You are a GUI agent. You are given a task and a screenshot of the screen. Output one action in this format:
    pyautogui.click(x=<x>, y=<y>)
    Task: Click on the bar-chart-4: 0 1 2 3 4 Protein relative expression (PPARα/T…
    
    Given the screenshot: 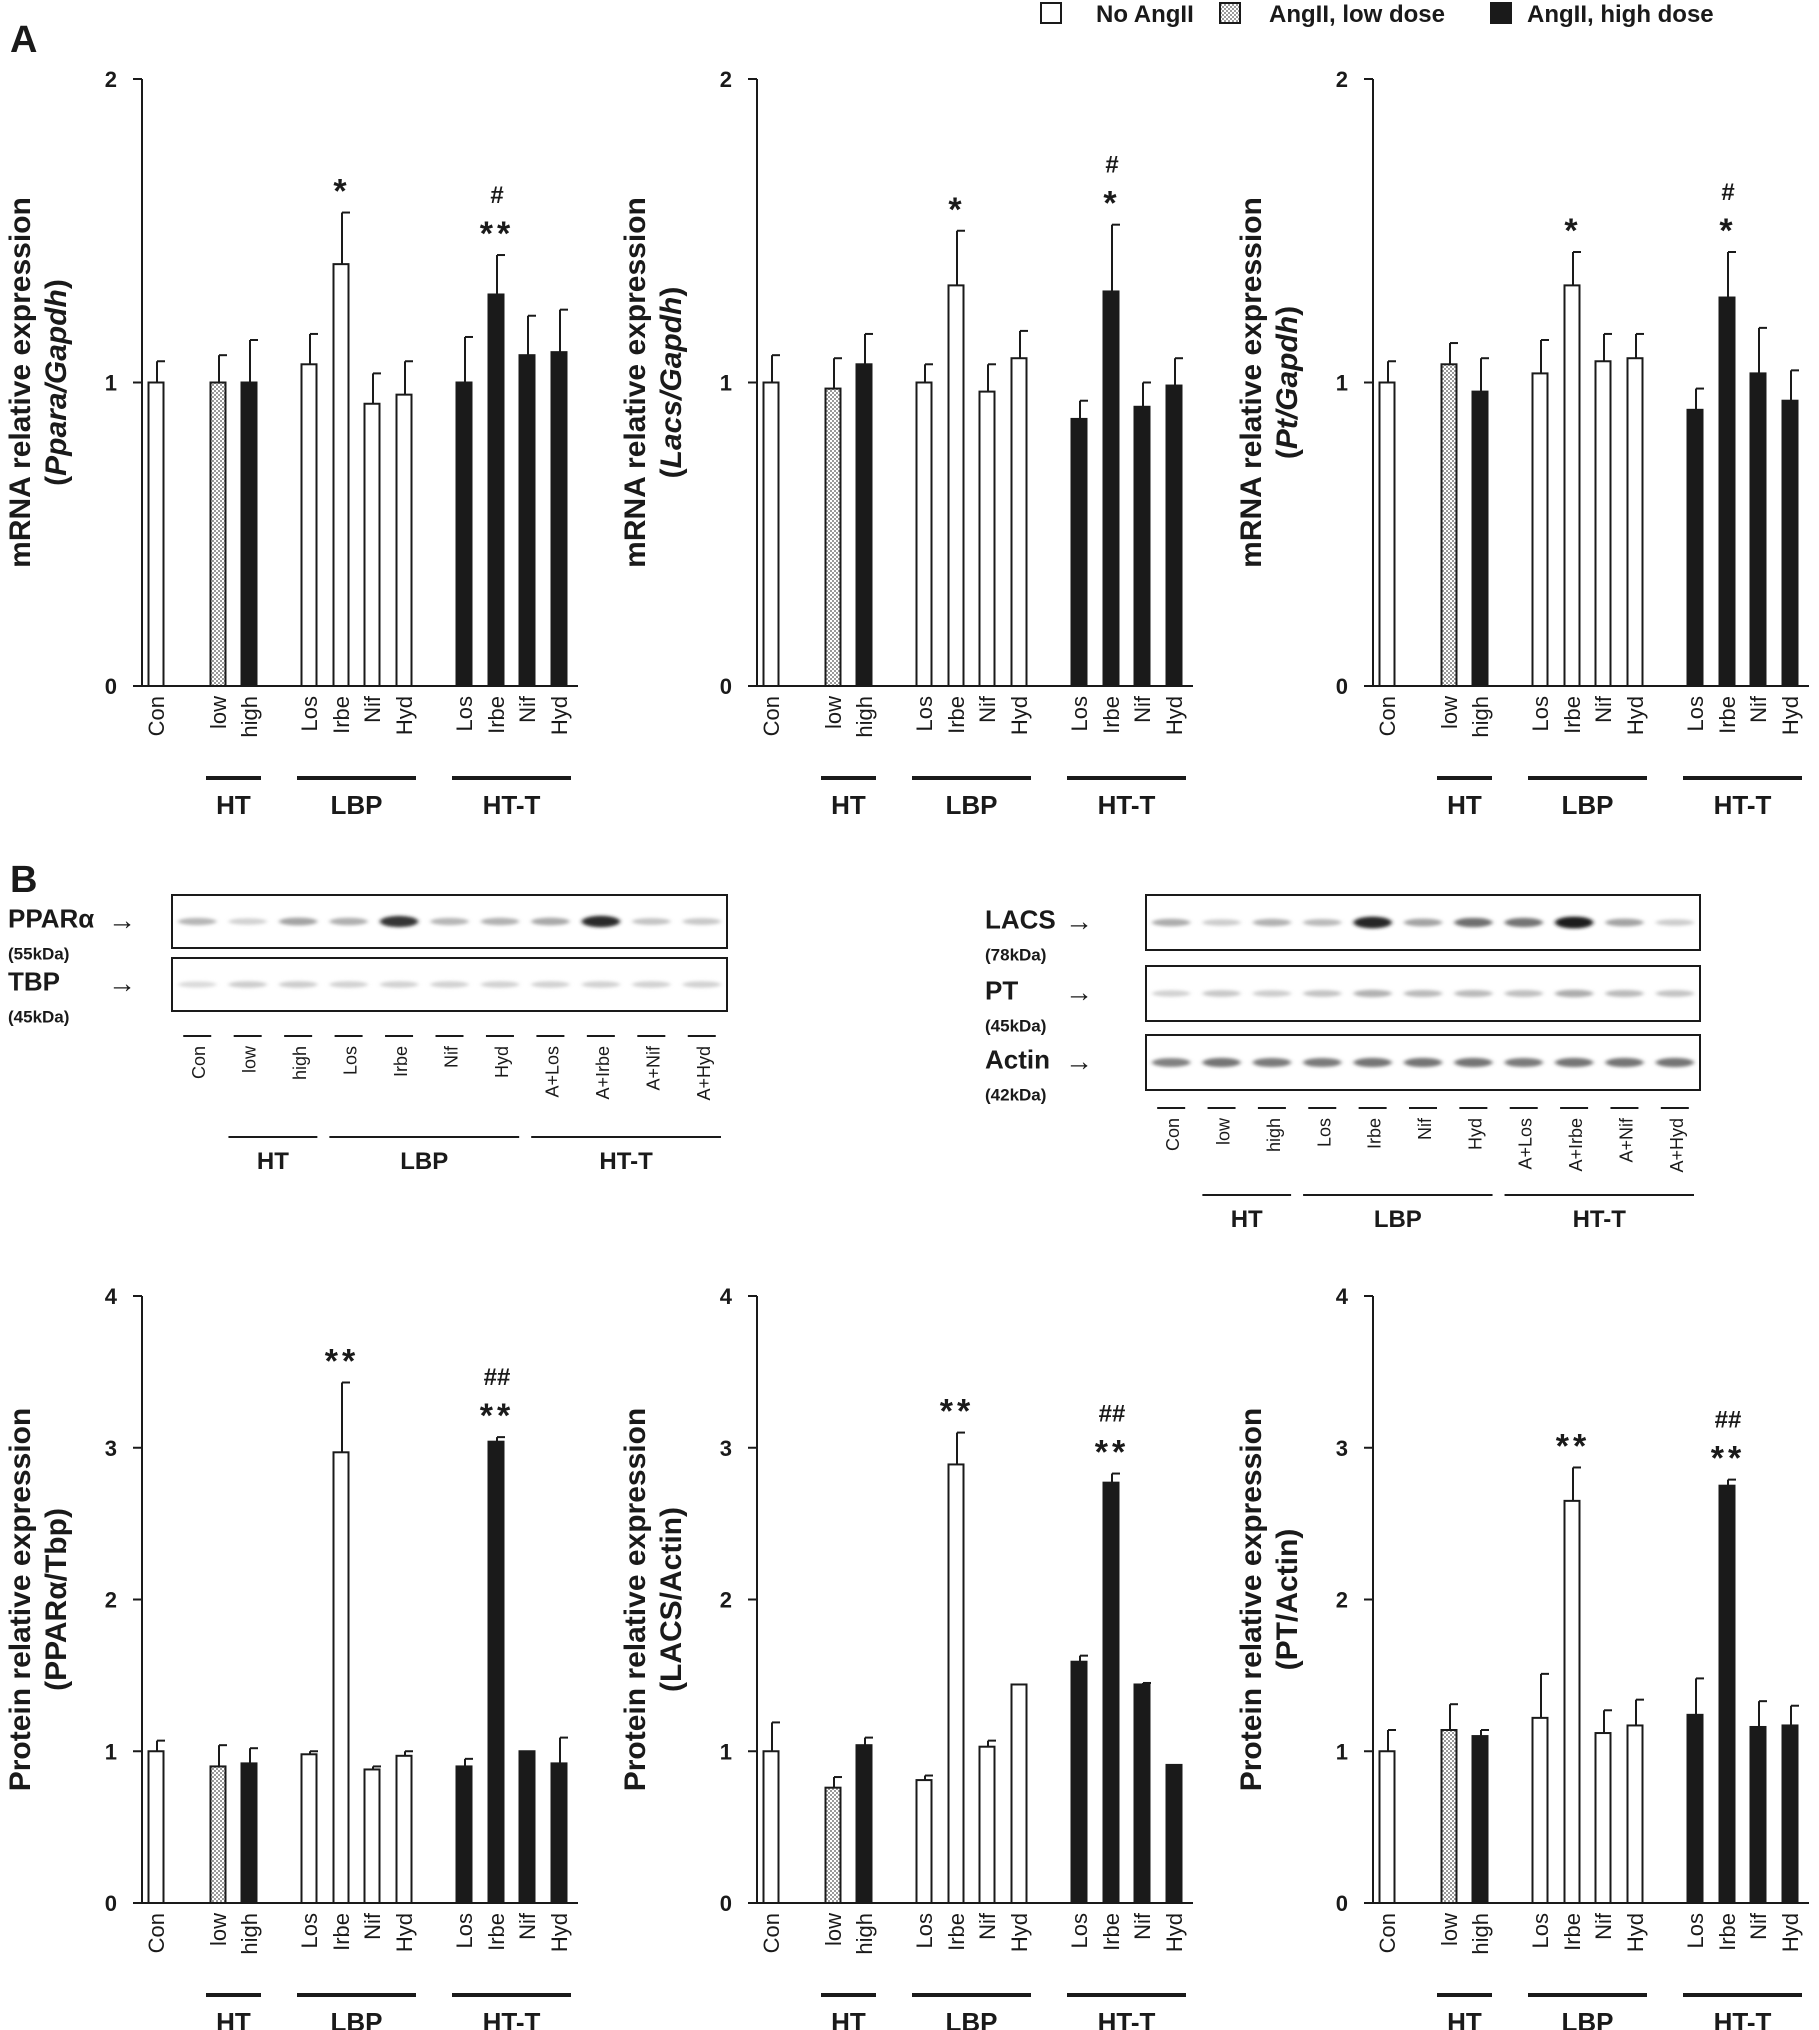 What is the action you would take?
    pyautogui.click(x=291, y=1657)
    